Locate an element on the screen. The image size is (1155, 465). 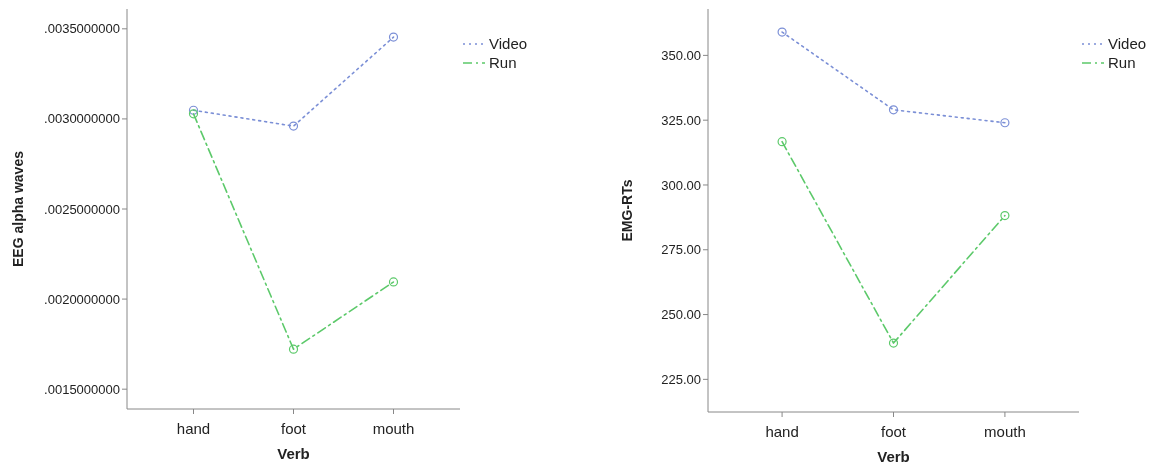
y-tick-label: .0030000000 is located at coordinates (82, 119).